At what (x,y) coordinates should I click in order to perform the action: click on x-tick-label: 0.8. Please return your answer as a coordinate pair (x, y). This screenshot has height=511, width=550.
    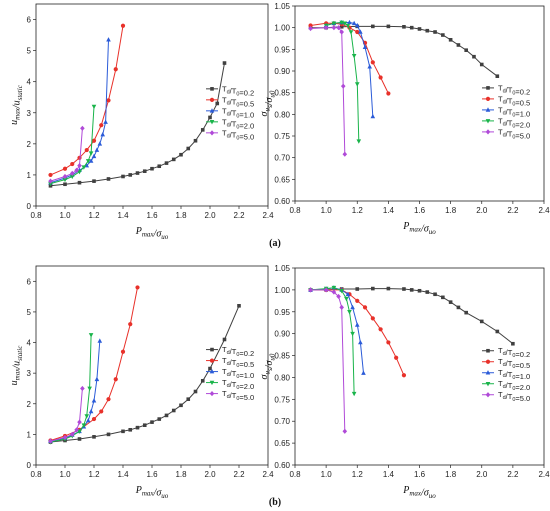
    Looking at the image, I should click on (295, 474).